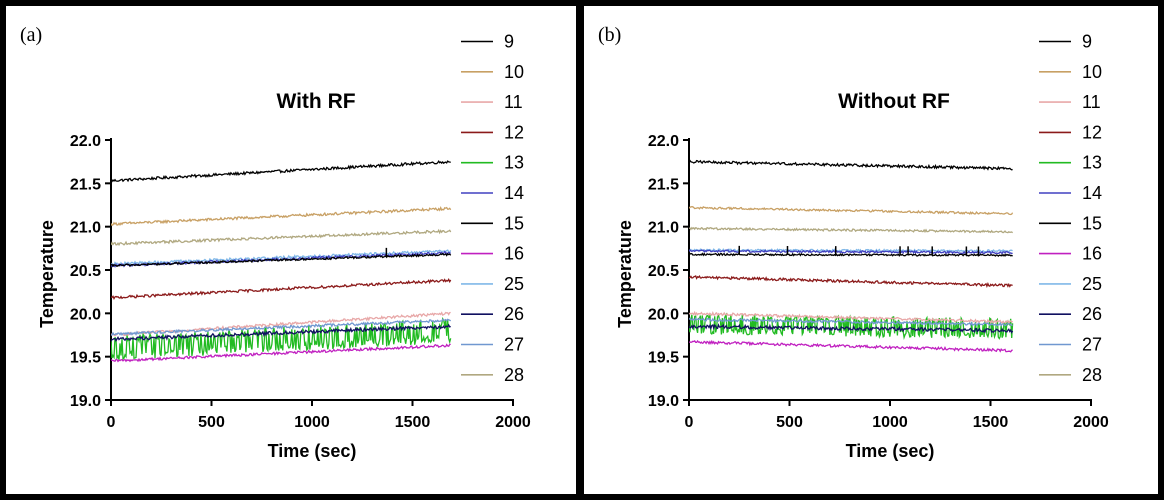 This screenshot has width=1164, height=500. Describe the element at coordinates (1092, 375) in the screenshot. I see `p1-legend-label: 28` at that location.